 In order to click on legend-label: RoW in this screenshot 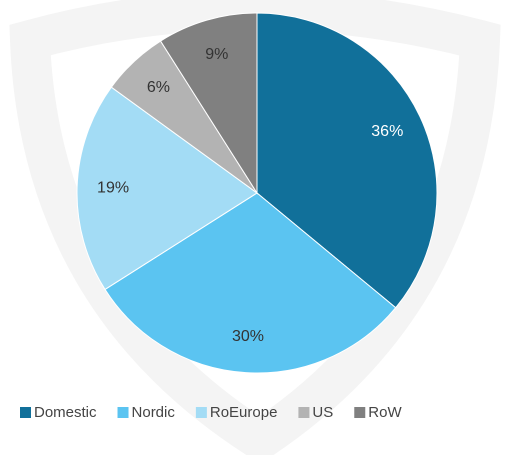, I will do `click(385, 412)`.